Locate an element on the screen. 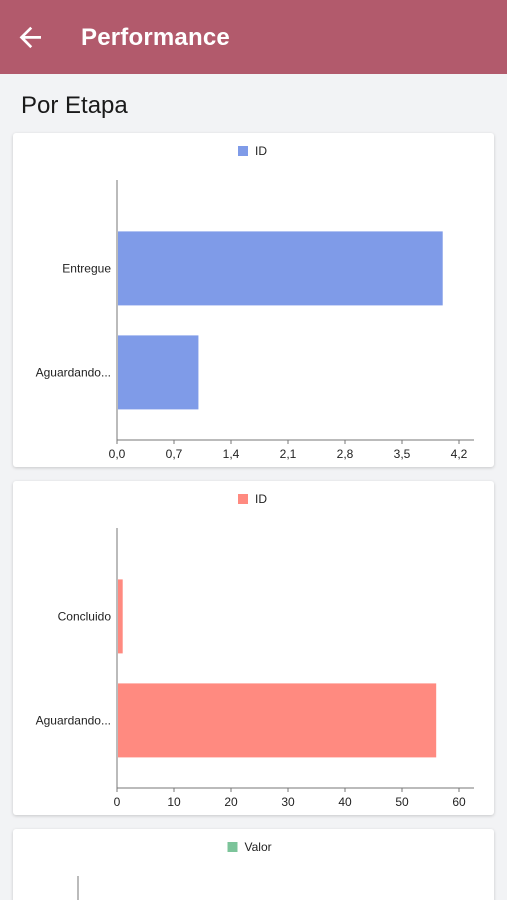  x-tick-label: 0,0 is located at coordinates (117, 454).